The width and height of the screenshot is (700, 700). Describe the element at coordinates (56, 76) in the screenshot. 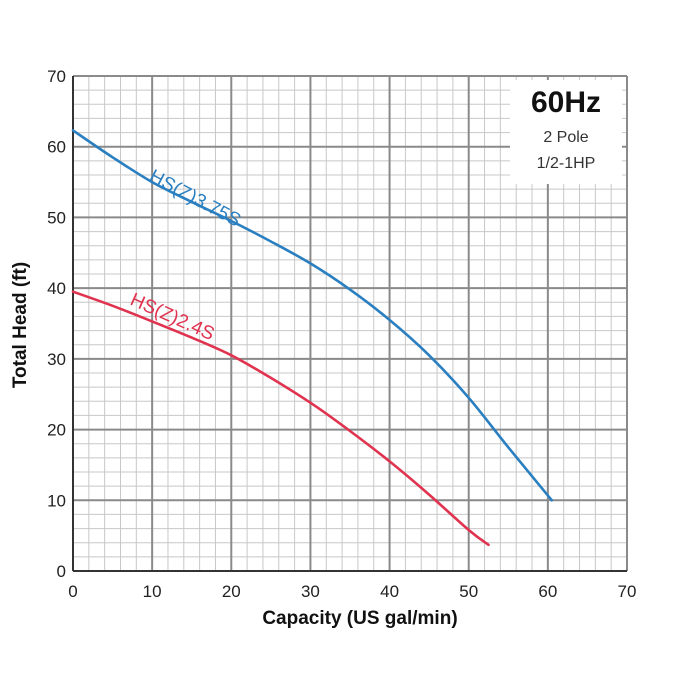

I see `y-tick-label: 70` at that location.